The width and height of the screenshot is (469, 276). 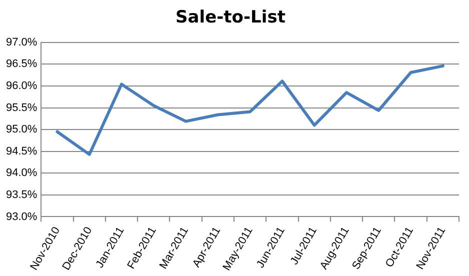 What do you see at coordinates (22, 64) in the screenshot?
I see `y-tick-label: 96.5%` at bounding box center [22, 64].